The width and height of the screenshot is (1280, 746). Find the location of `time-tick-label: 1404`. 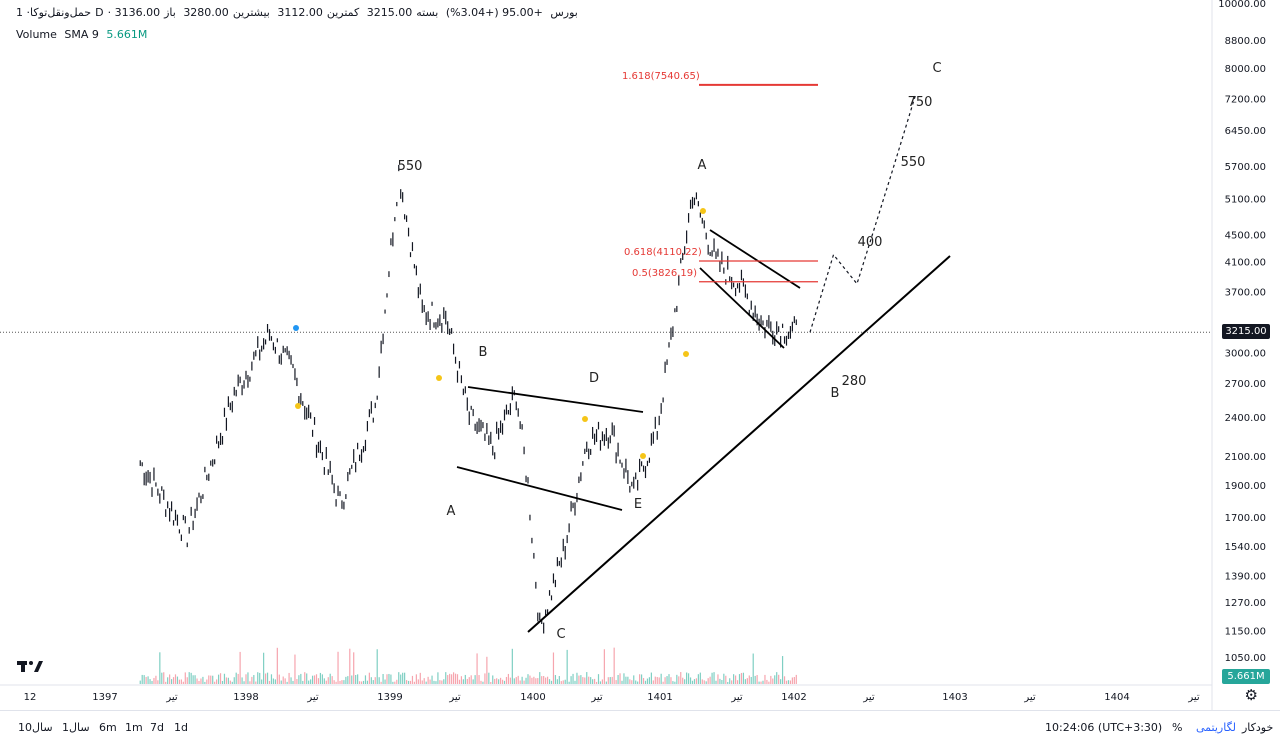

time-tick-label: 1404 is located at coordinates (1116, 697).